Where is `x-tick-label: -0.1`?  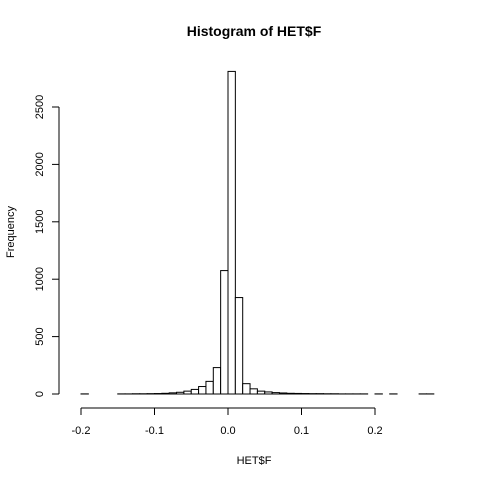
x-tick-label: -0.1 is located at coordinates (154, 431).